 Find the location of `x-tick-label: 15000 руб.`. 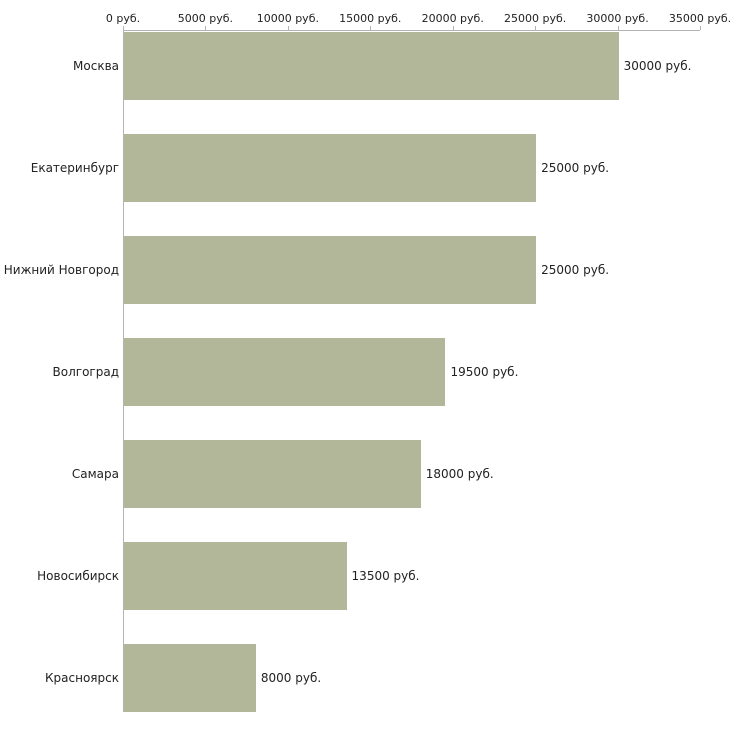

x-tick-label: 15000 руб. is located at coordinates (370, 18).